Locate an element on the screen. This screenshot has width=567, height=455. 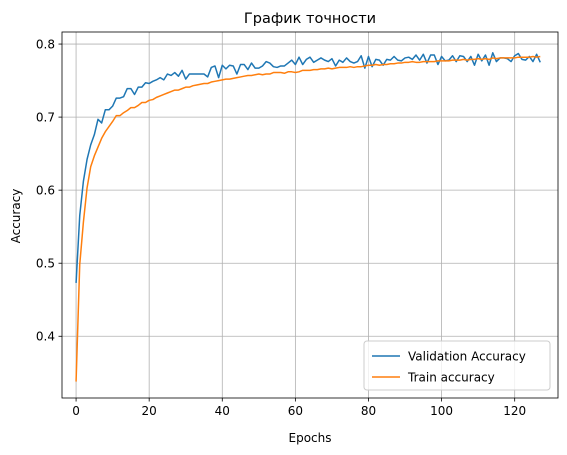
legend-label-1: Train accuracy is located at coordinates (451, 377).